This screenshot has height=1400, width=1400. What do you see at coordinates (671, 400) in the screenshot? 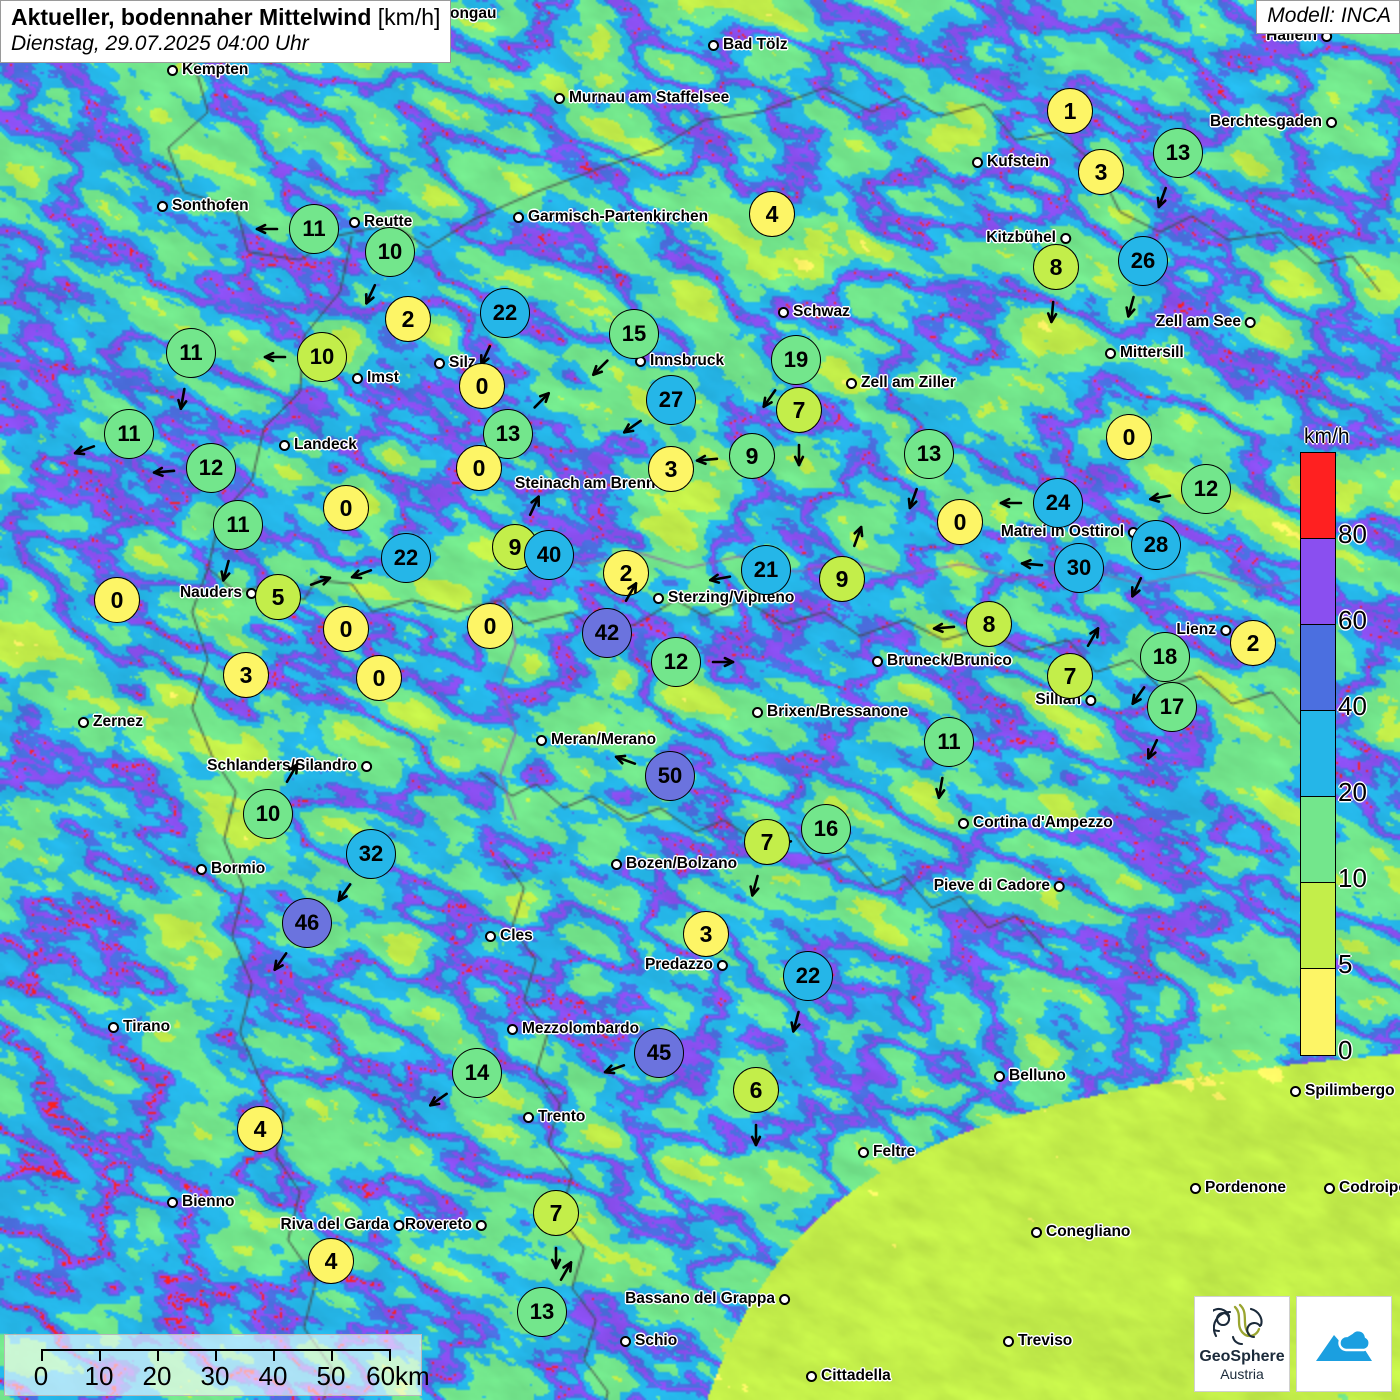
I see `wind-value-bubble: 27` at bounding box center [671, 400].